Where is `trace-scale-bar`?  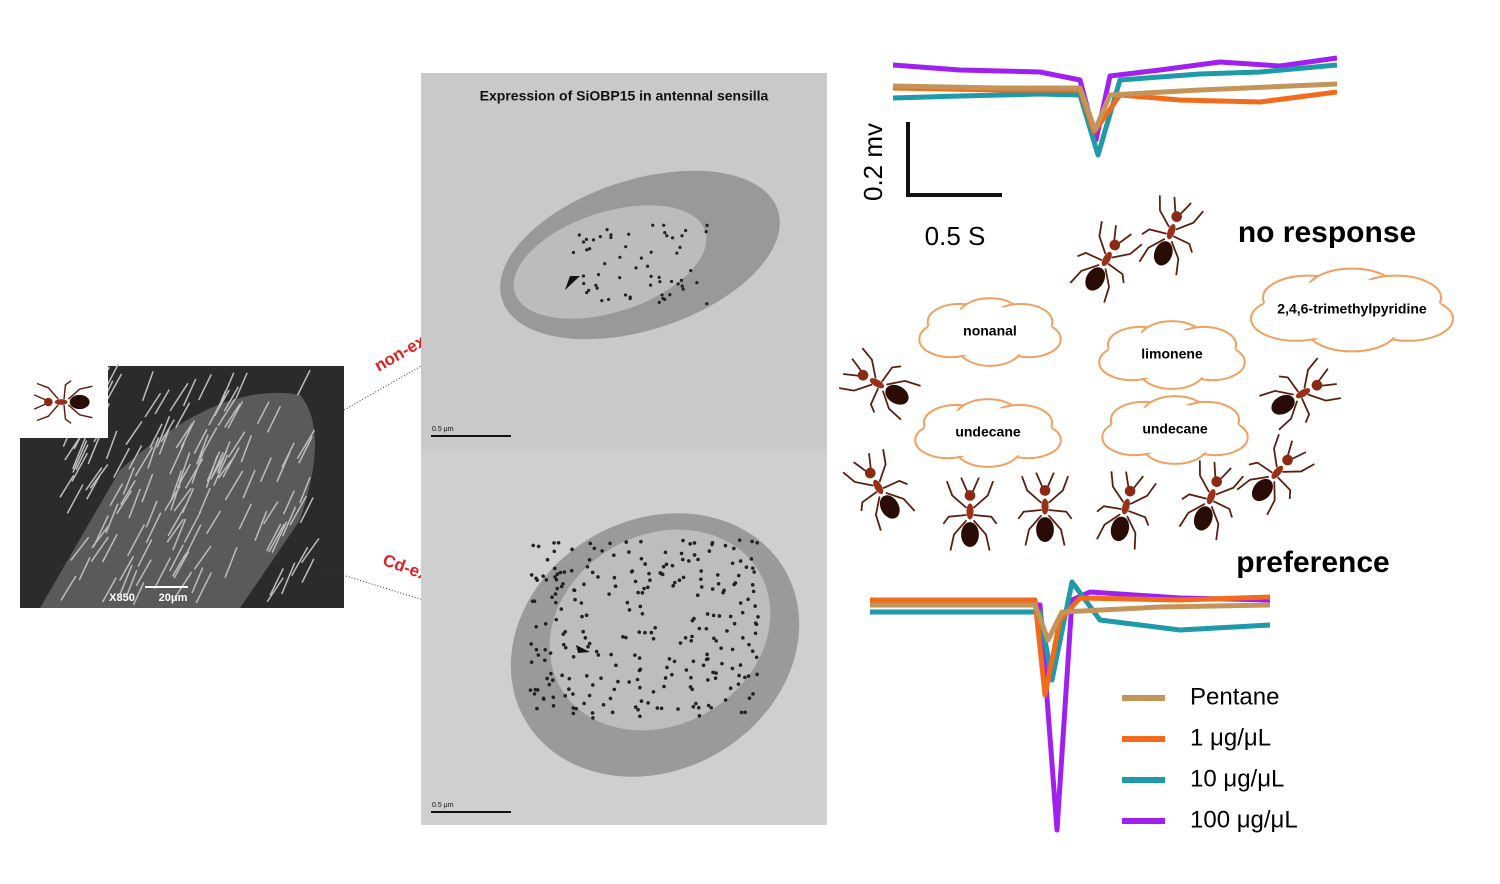
trace-scale-bar is located at coordinates (954, 159).